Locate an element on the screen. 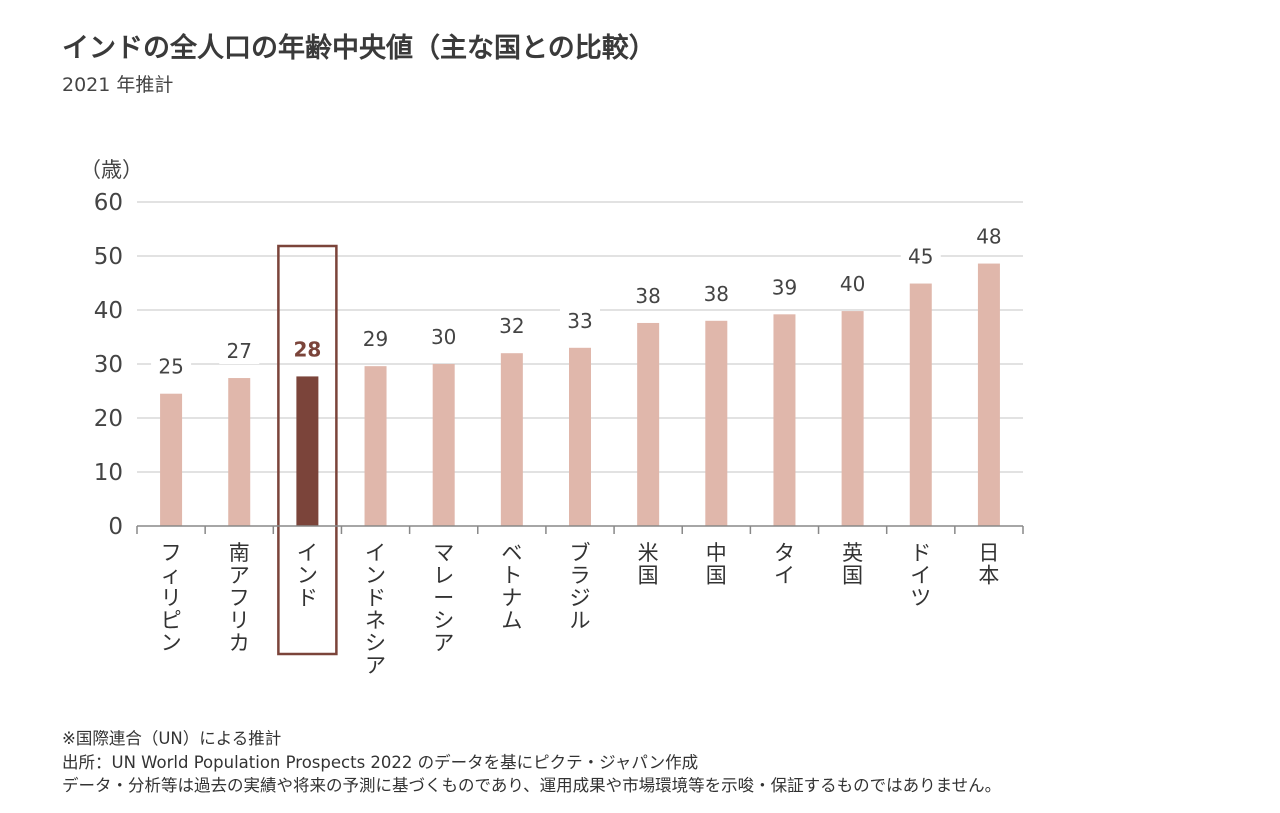 This screenshot has height=813, width=1280. highlight-box is located at coordinates (307, 450).